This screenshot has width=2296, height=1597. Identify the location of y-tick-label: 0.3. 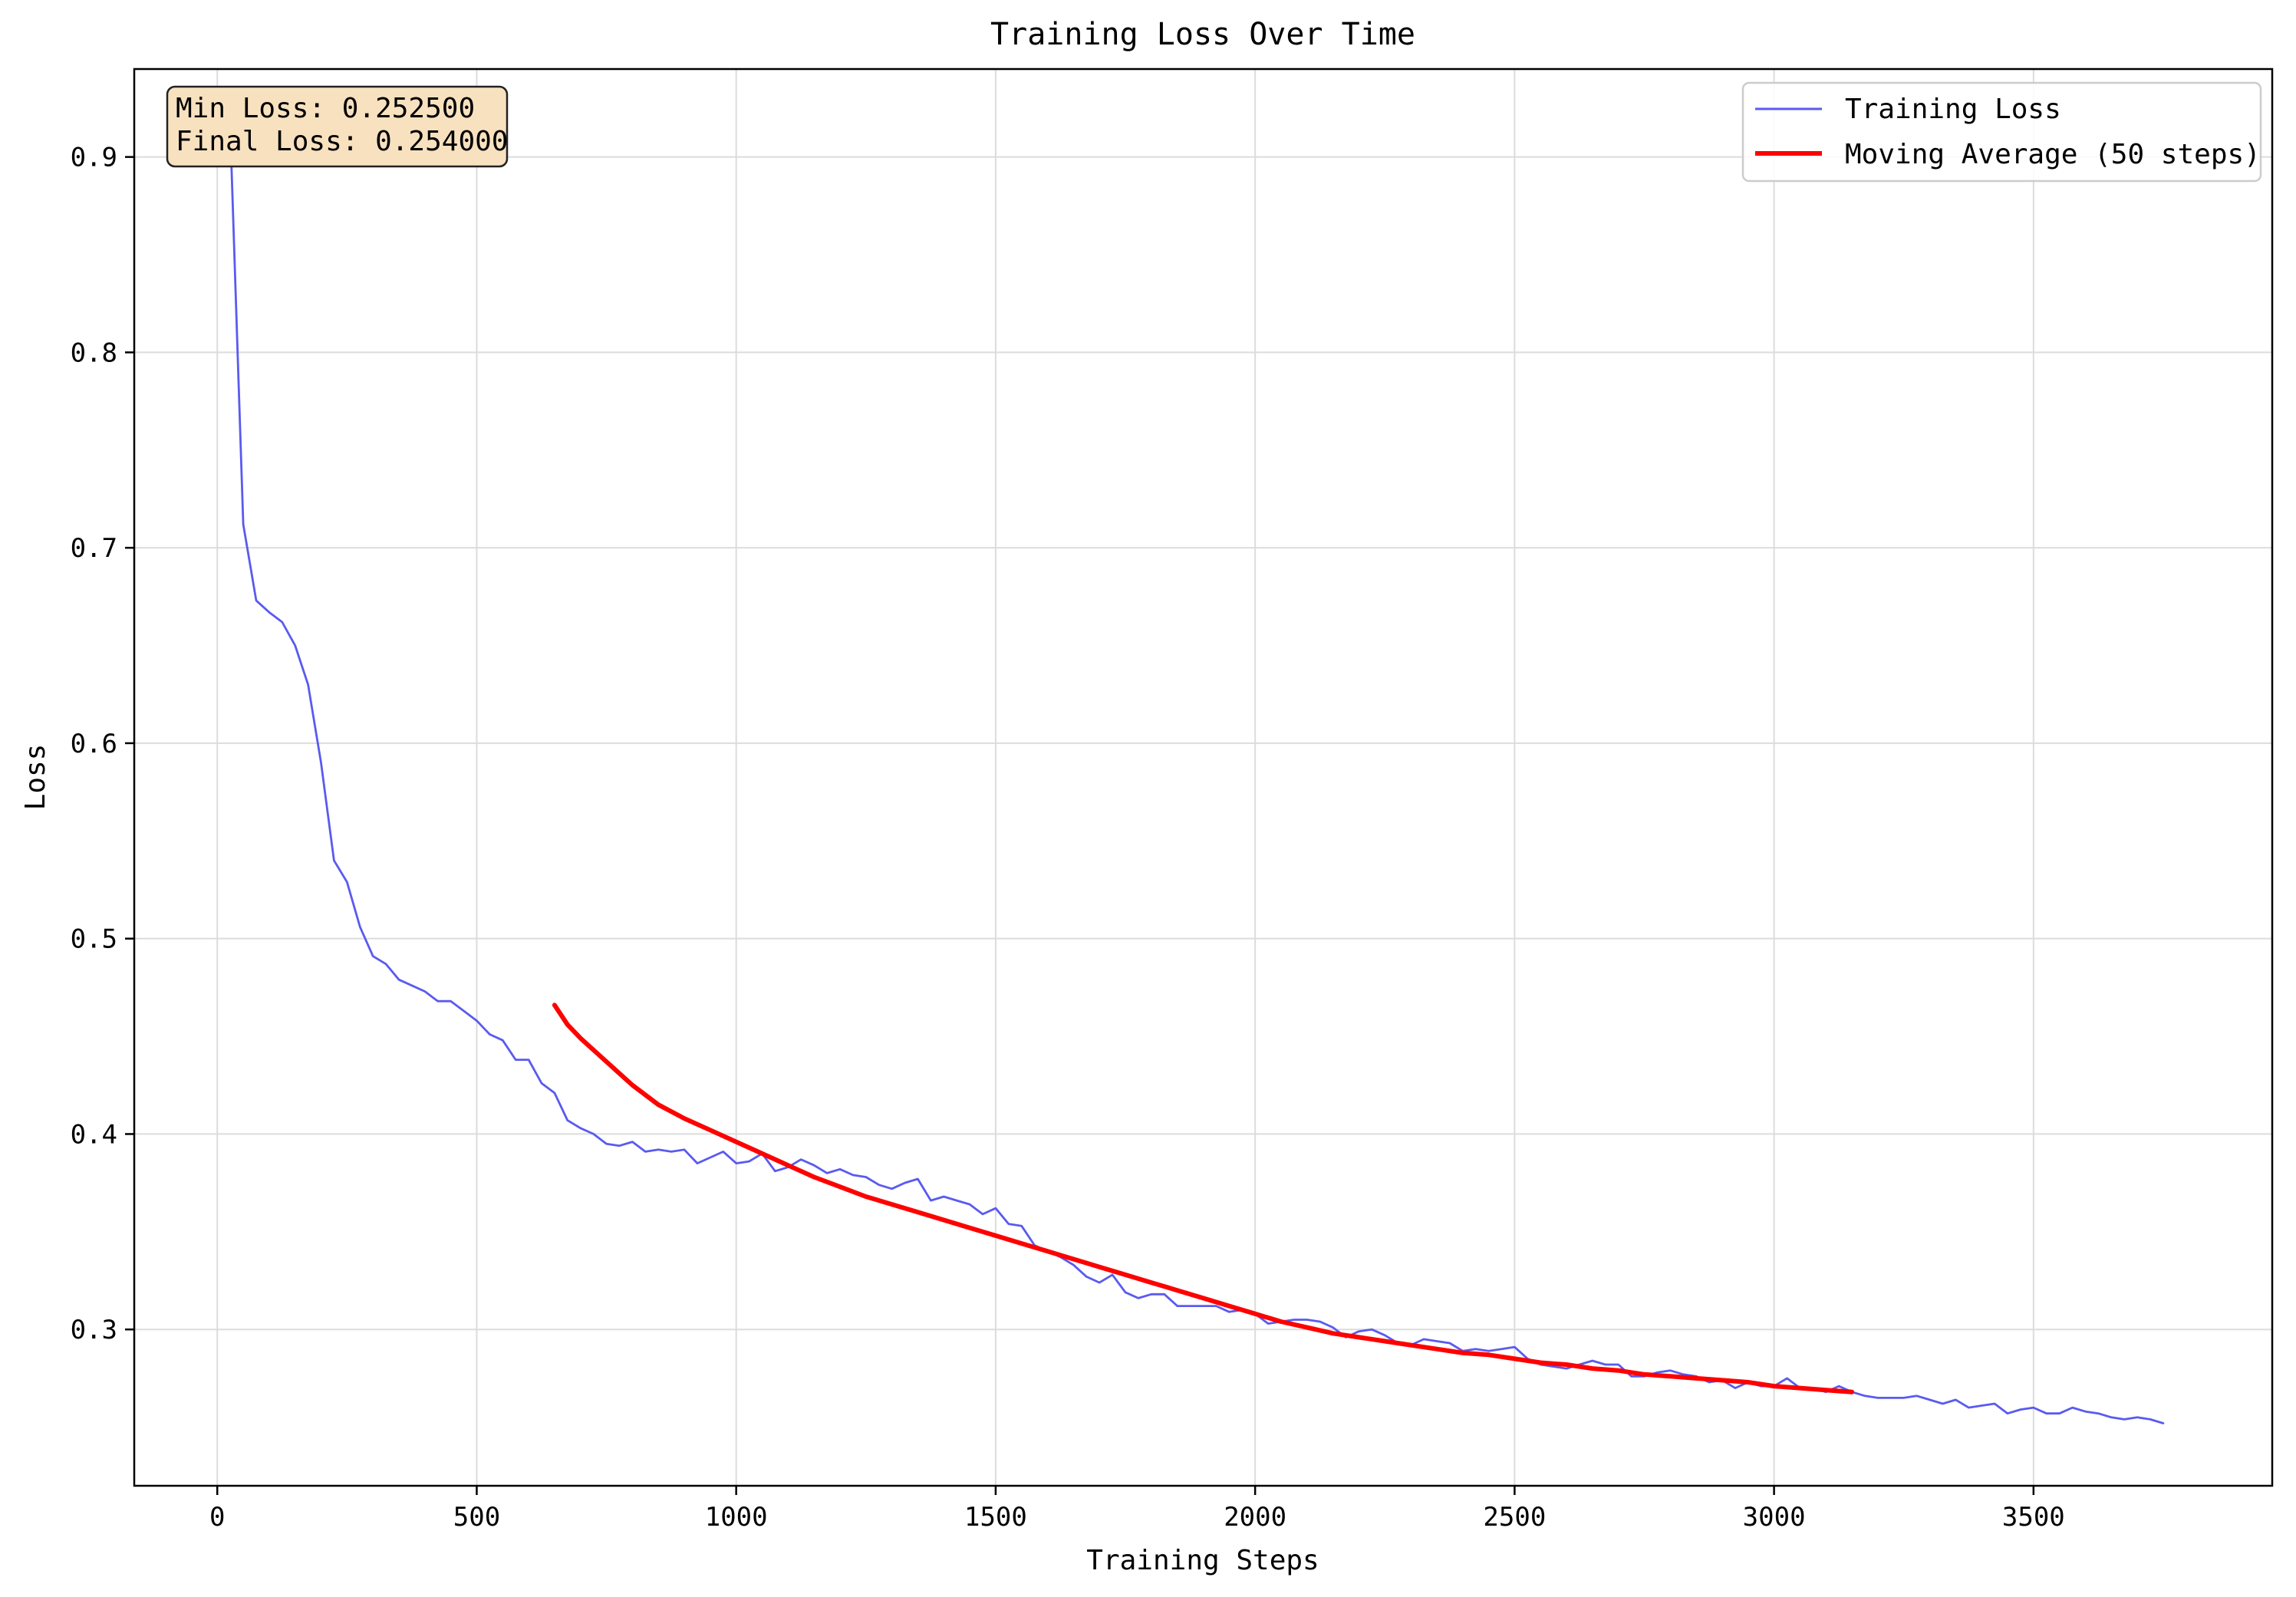
(94, 1330).